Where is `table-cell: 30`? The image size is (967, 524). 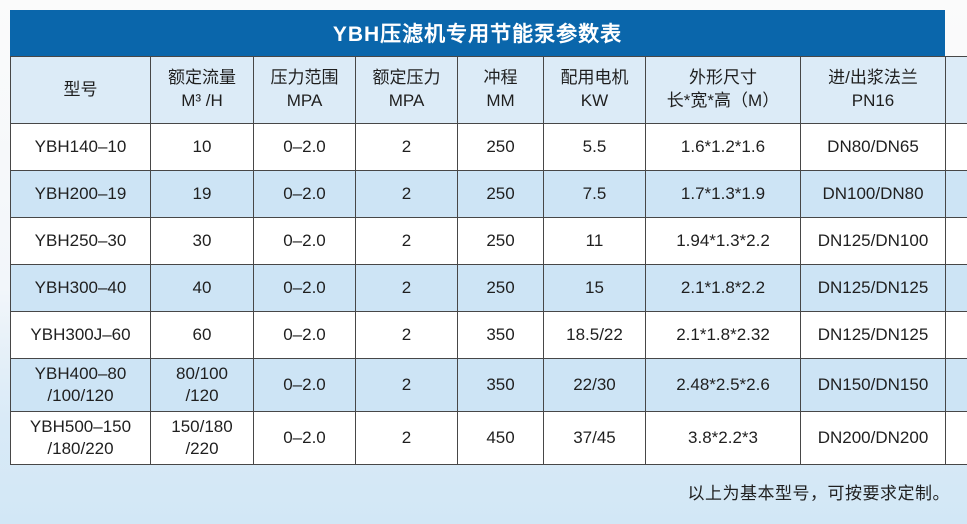
table-cell: 30 is located at coordinates (202, 241).